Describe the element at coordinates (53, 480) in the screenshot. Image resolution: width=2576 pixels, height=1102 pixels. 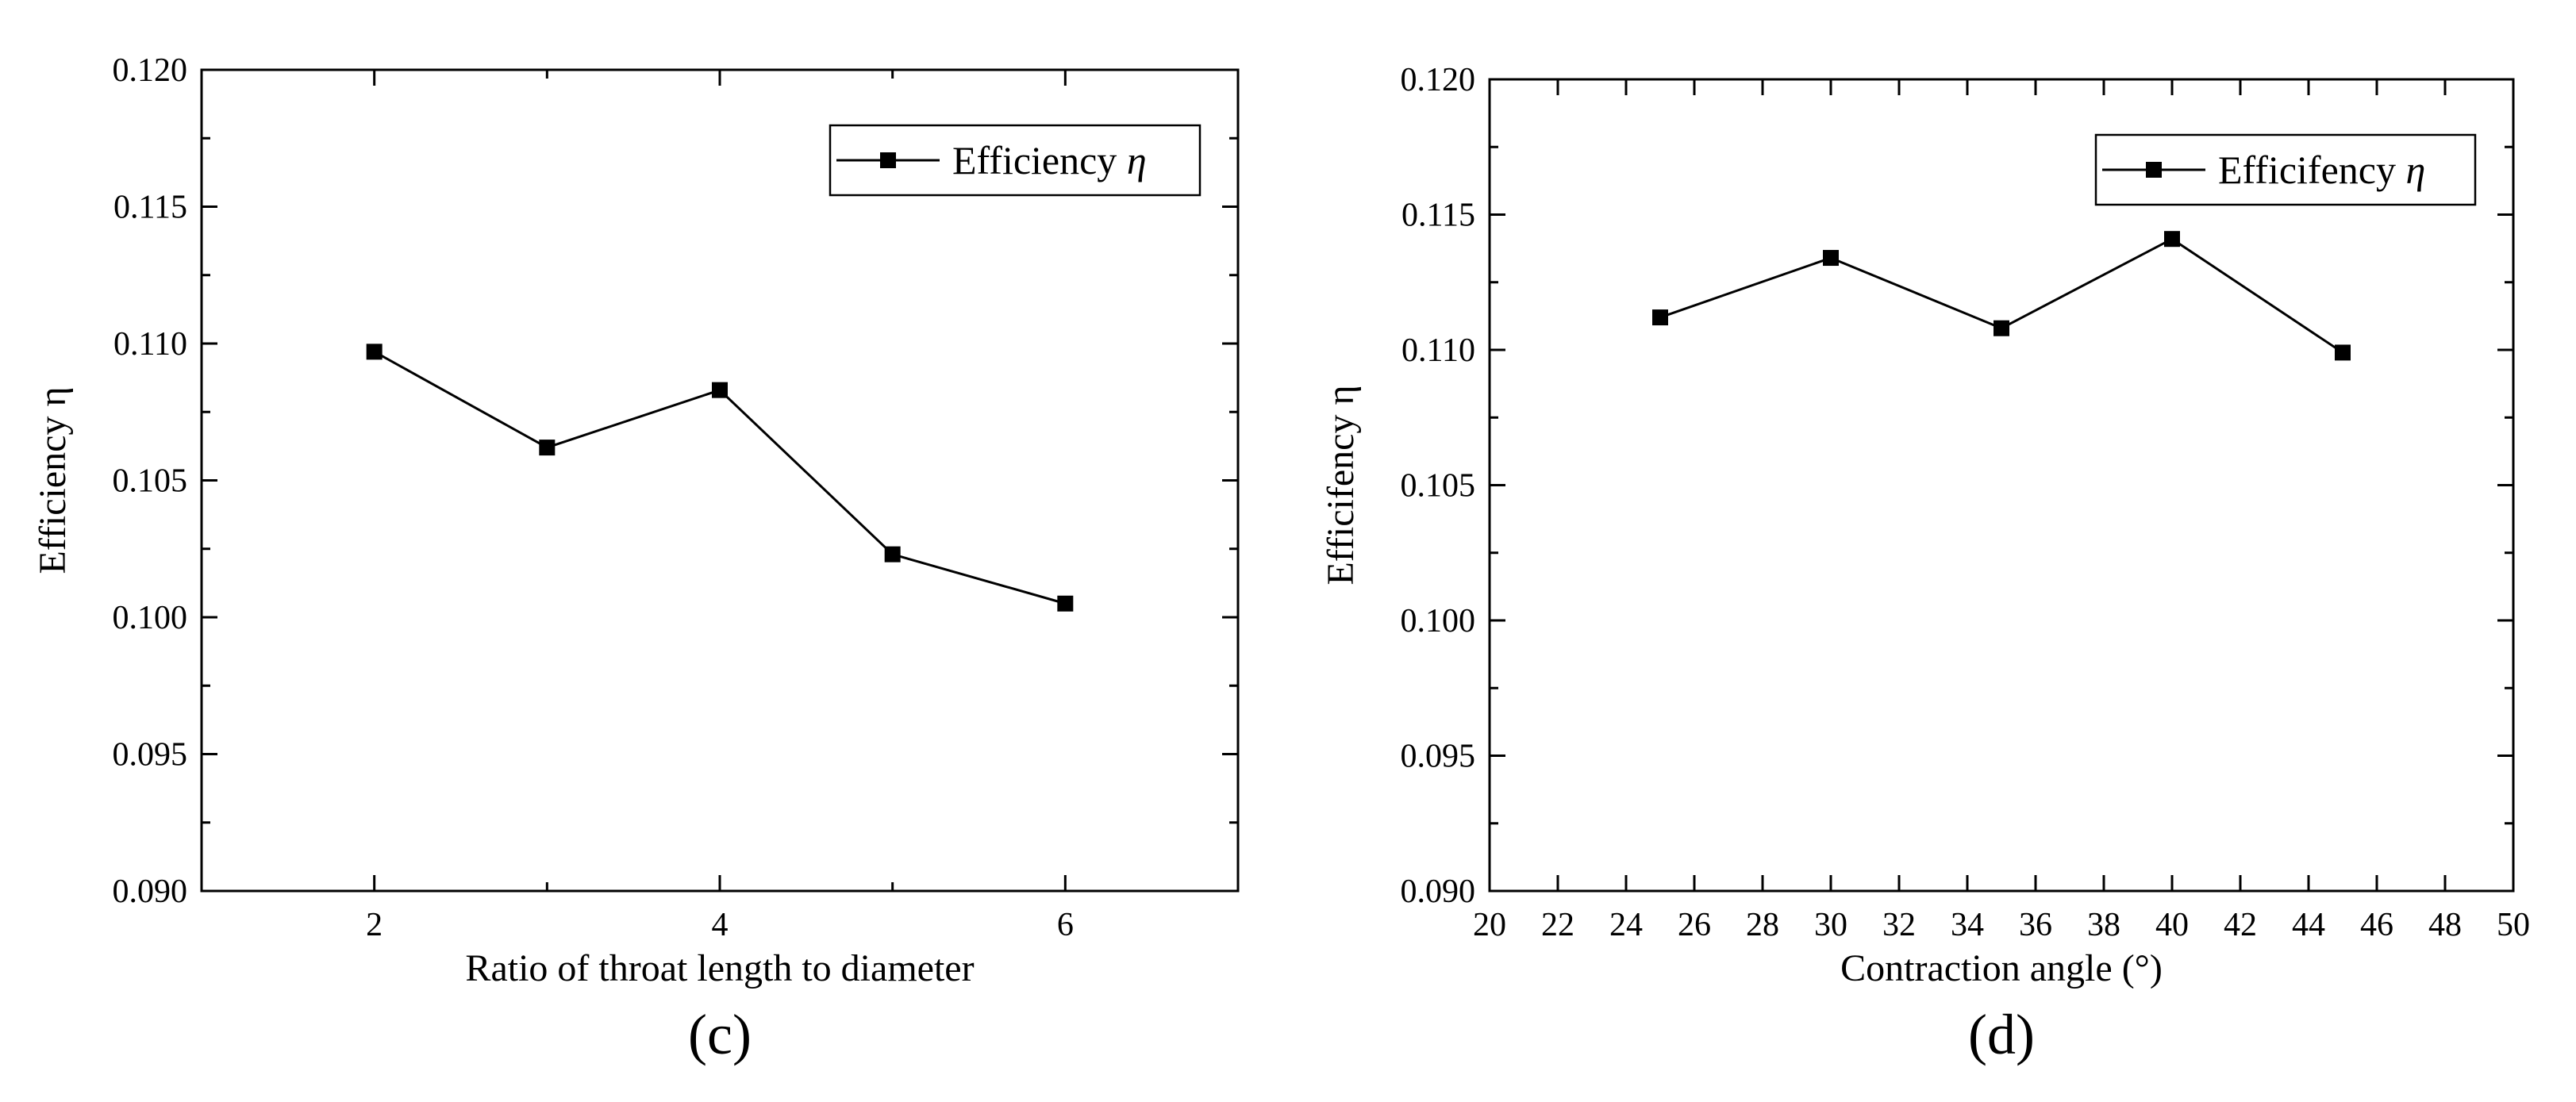
I see `chart-0-ylabel: Efficiency η` at that location.